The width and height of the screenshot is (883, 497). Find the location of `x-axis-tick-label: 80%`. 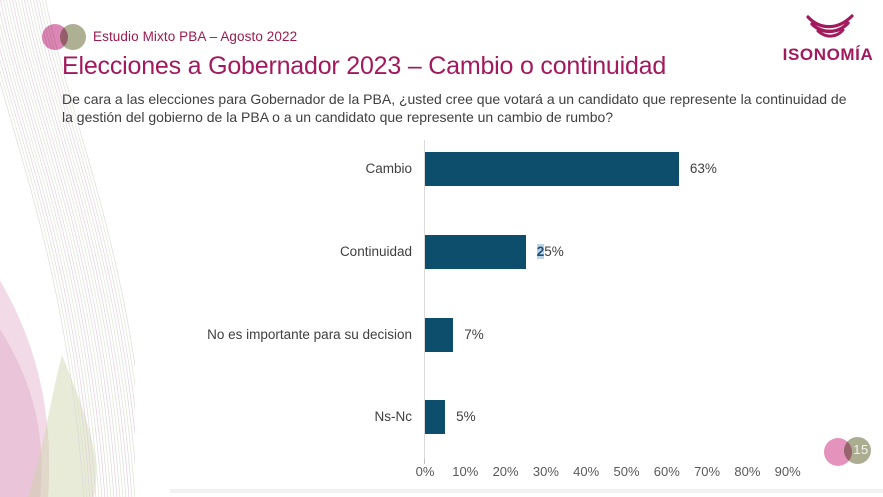

x-axis-tick-label: 80% is located at coordinates (747, 471).